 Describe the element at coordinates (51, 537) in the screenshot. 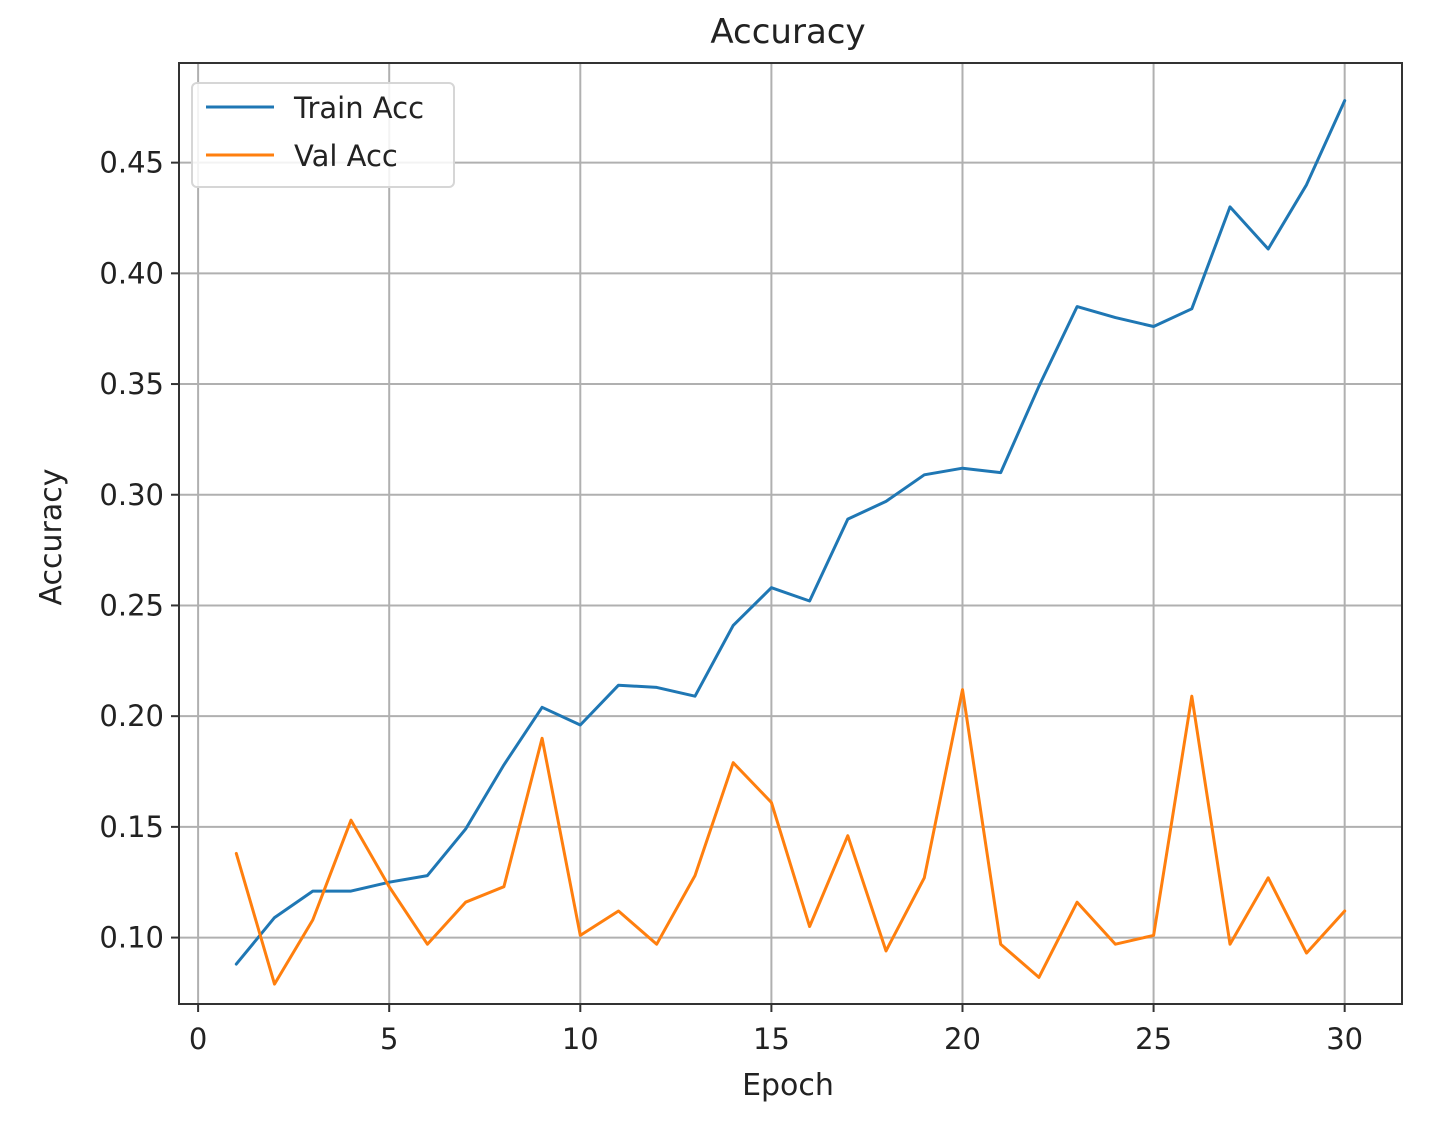

I see `y-axis-title: Accuracy` at that location.